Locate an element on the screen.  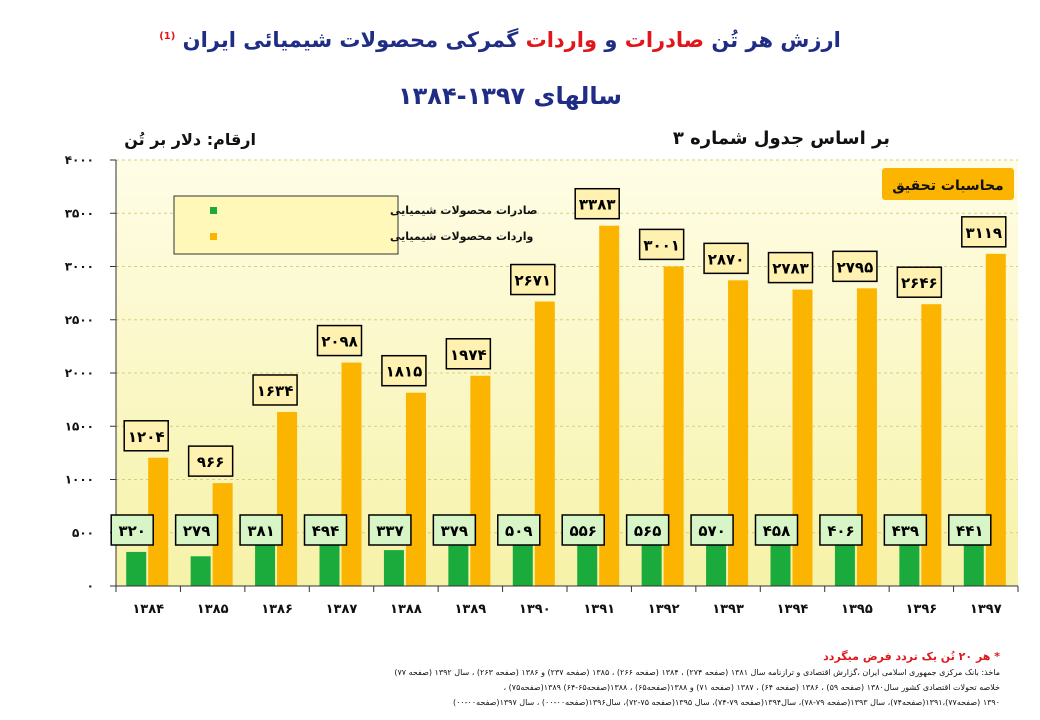
export-value-label: ۳۲۰ is located at coordinates (131, 531).